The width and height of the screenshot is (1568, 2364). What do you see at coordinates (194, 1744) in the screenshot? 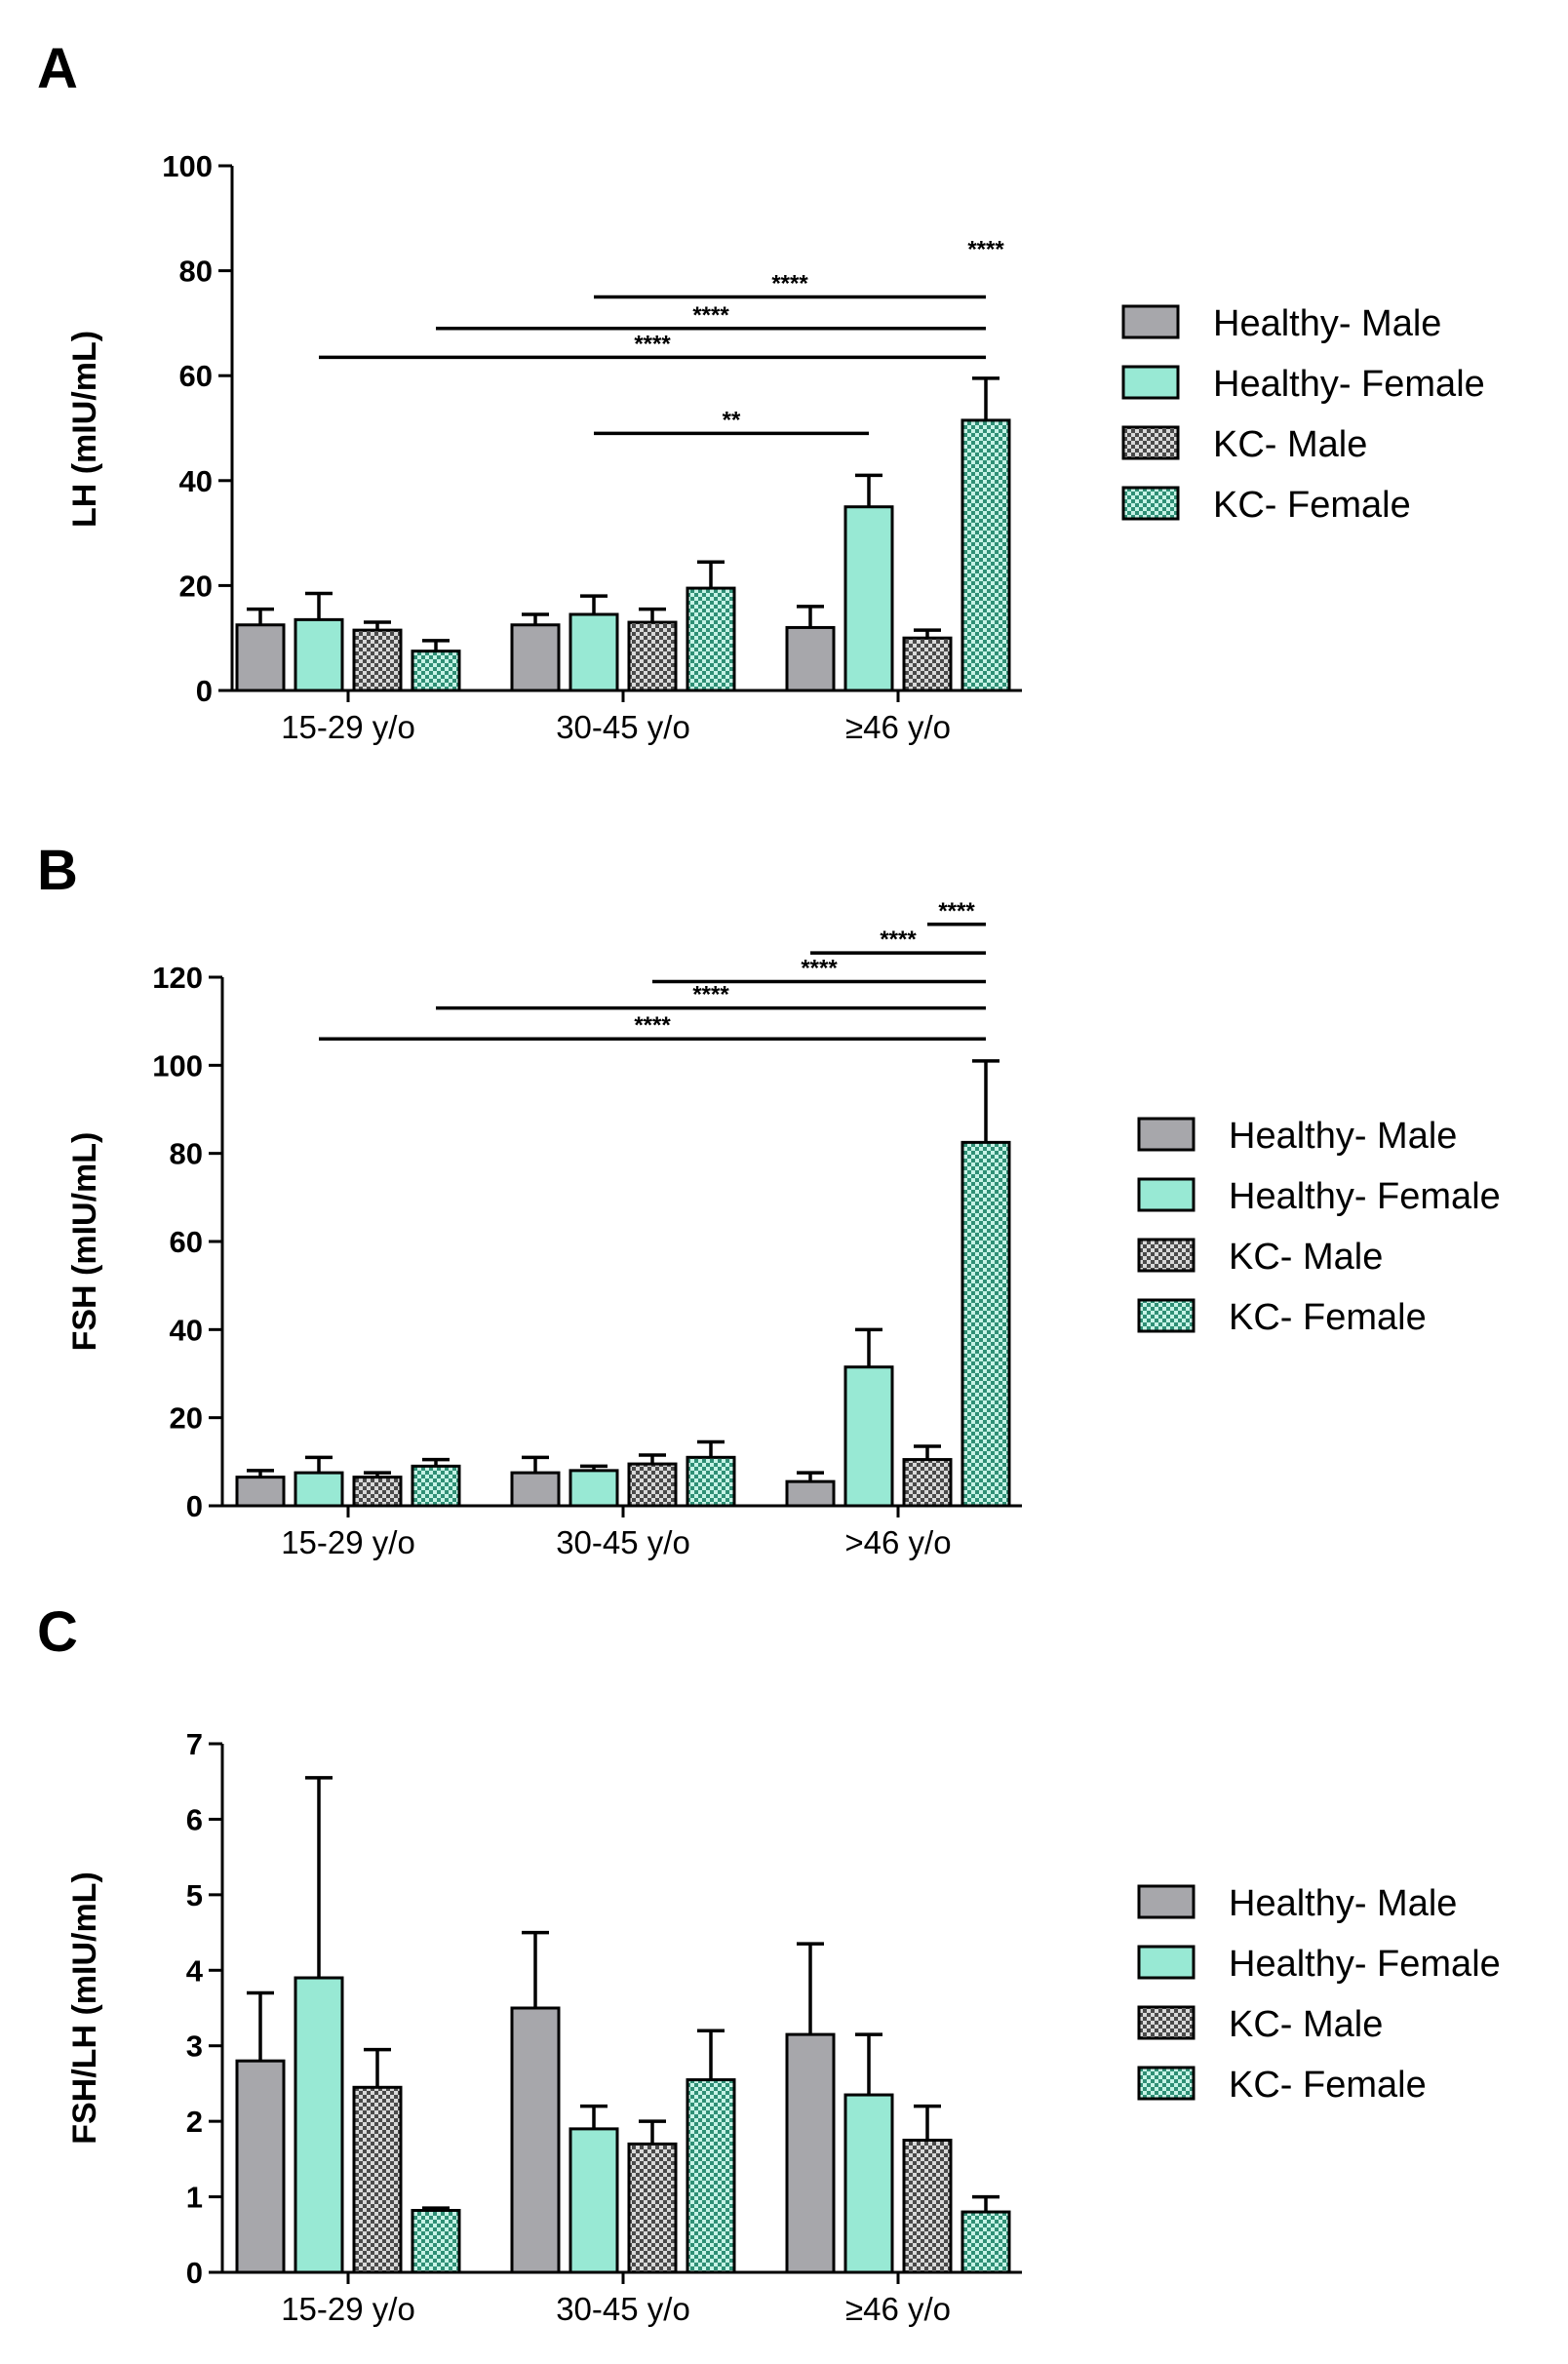
I see `y-tick-label: 7` at bounding box center [194, 1744].